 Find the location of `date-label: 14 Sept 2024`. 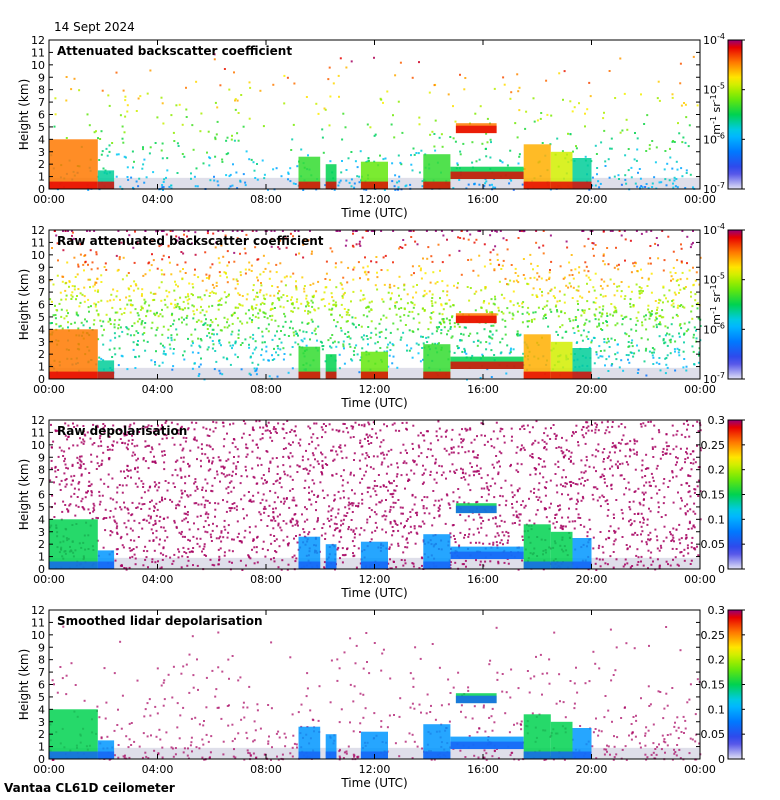

date-label: 14 Sept 2024 is located at coordinates (94, 27).